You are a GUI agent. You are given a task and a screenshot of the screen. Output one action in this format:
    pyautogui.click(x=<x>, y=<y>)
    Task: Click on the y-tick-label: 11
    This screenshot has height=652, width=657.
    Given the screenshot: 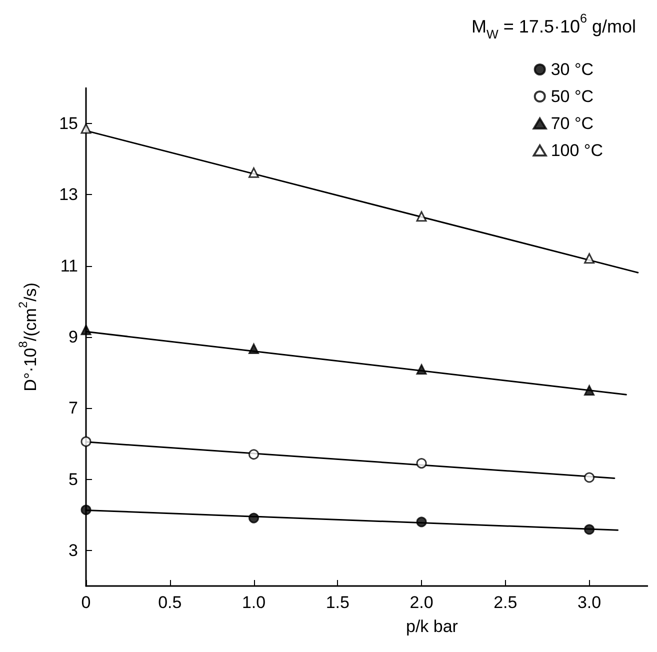 What is the action you would take?
    pyautogui.click(x=69, y=266)
    